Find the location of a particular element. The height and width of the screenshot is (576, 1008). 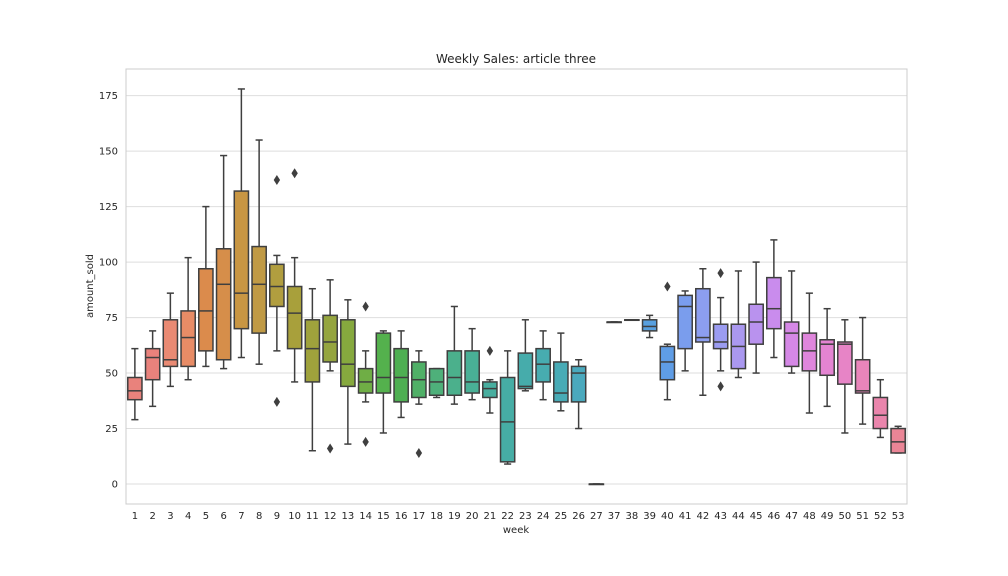

x-tick-label: 7 is located at coordinates (241, 516).